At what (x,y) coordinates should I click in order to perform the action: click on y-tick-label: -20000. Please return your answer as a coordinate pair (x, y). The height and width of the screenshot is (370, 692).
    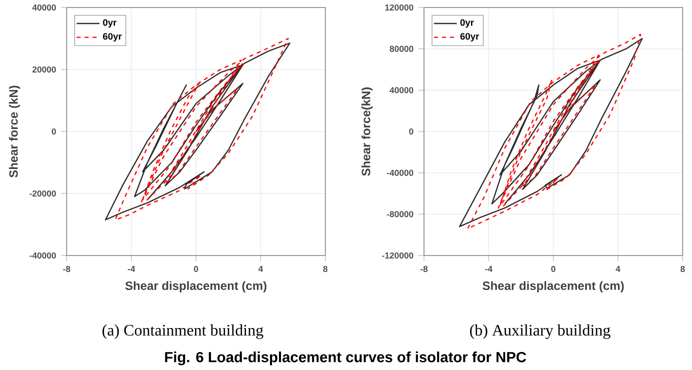
    Looking at the image, I should click on (43, 193).